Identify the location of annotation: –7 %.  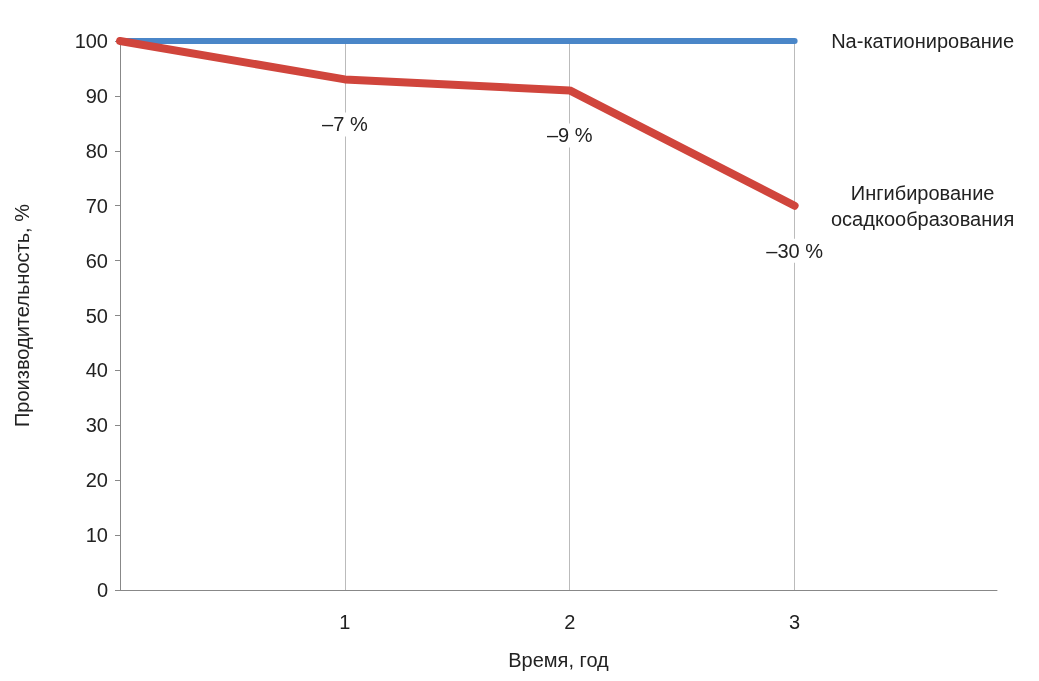
(345, 124).